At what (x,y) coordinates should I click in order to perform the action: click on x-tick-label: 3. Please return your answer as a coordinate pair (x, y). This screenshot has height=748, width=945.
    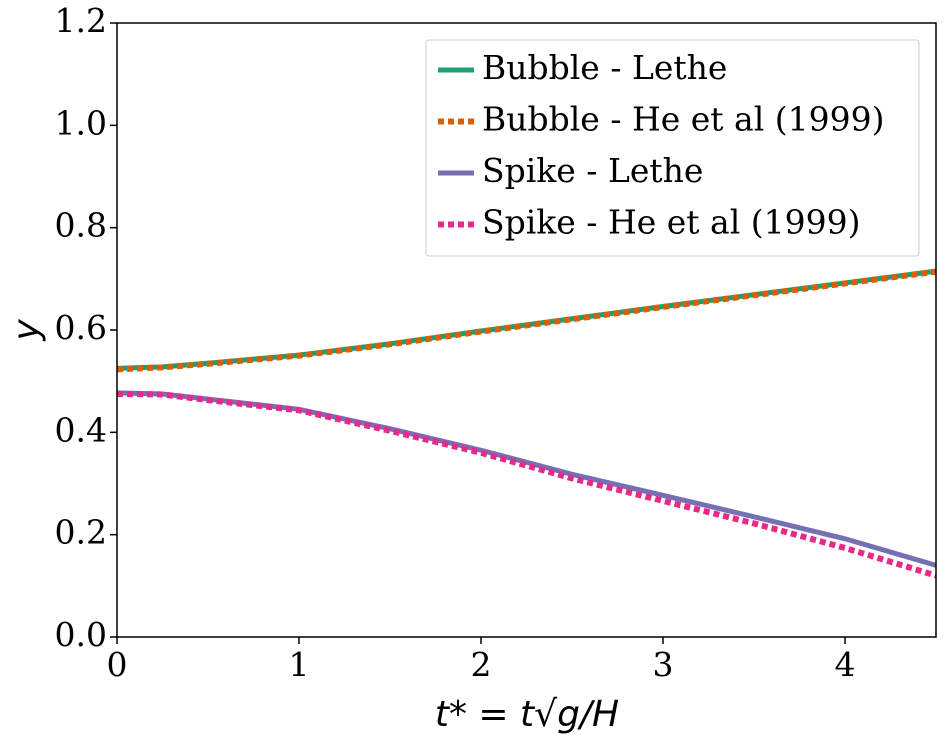
    Looking at the image, I should click on (663, 664).